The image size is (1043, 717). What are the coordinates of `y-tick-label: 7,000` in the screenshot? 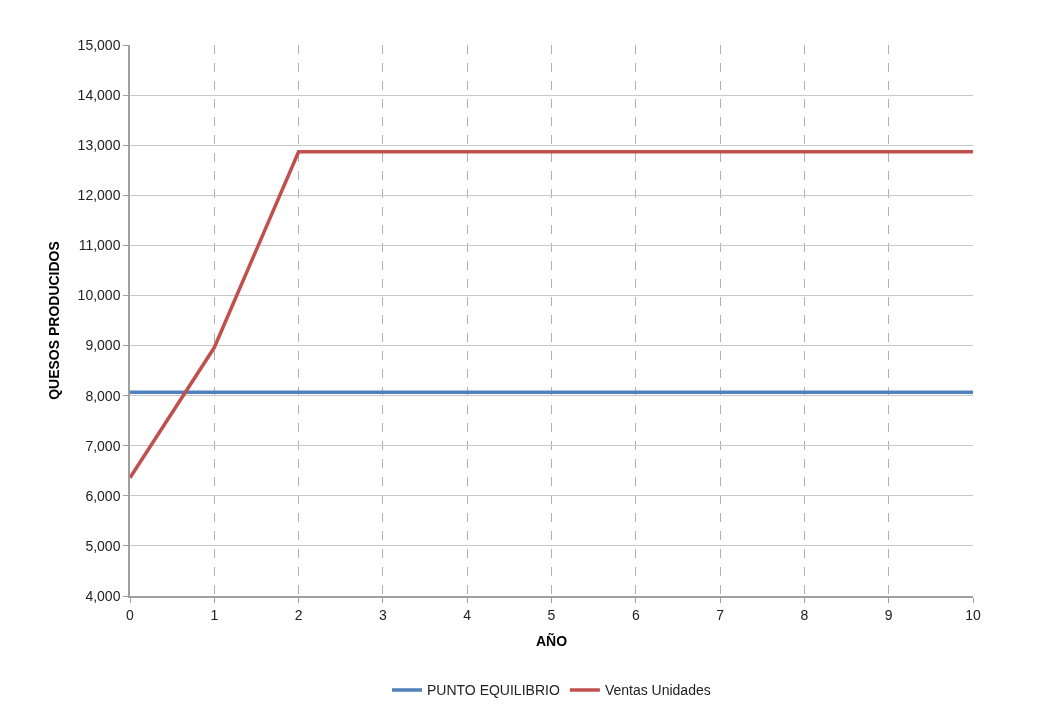 It's located at (103, 445).